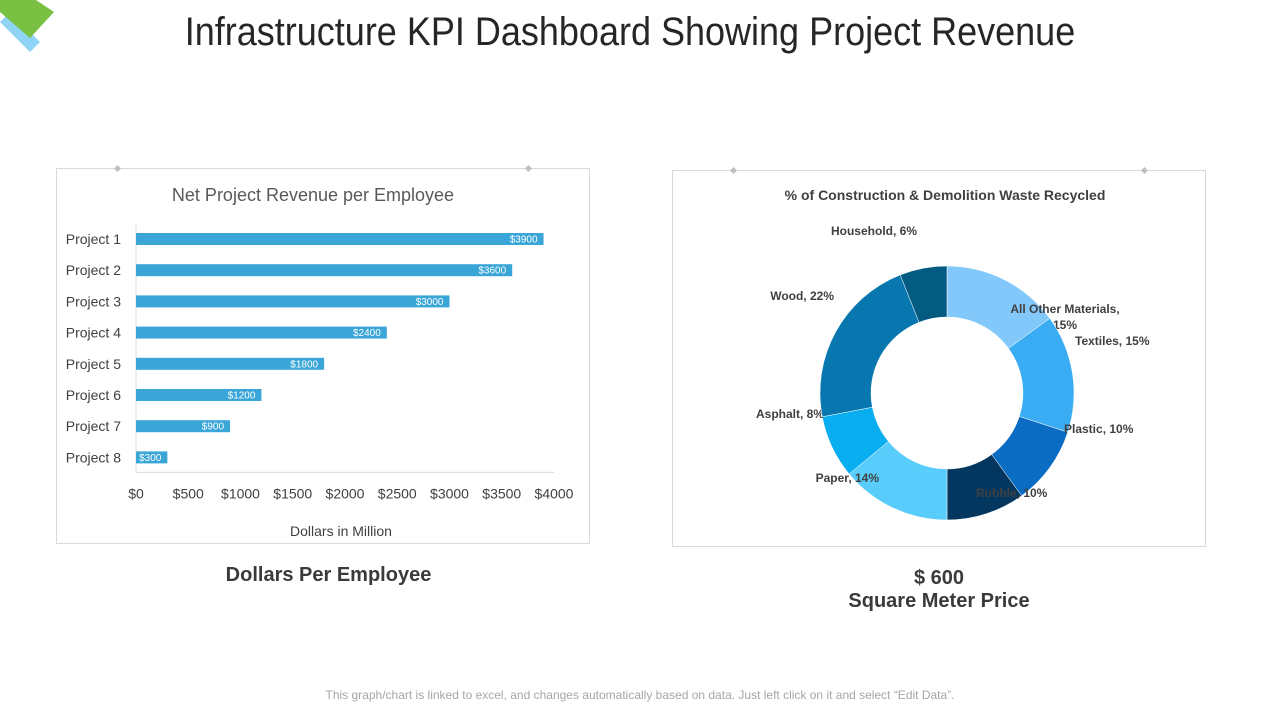  I want to click on x-tick-label: $1500, so click(292, 493).